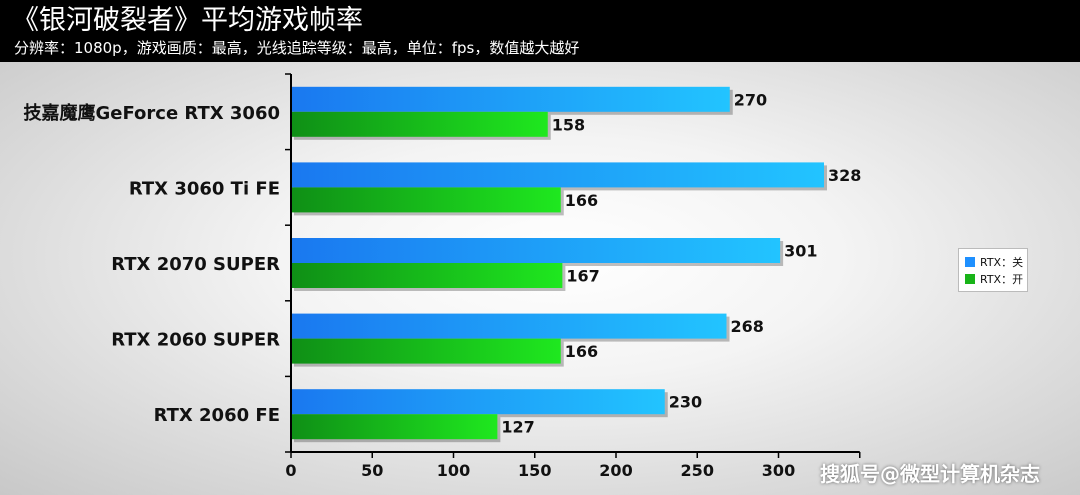  I want to click on watermark: 搜狐号@微型计算机杂志, so click(930, 474).